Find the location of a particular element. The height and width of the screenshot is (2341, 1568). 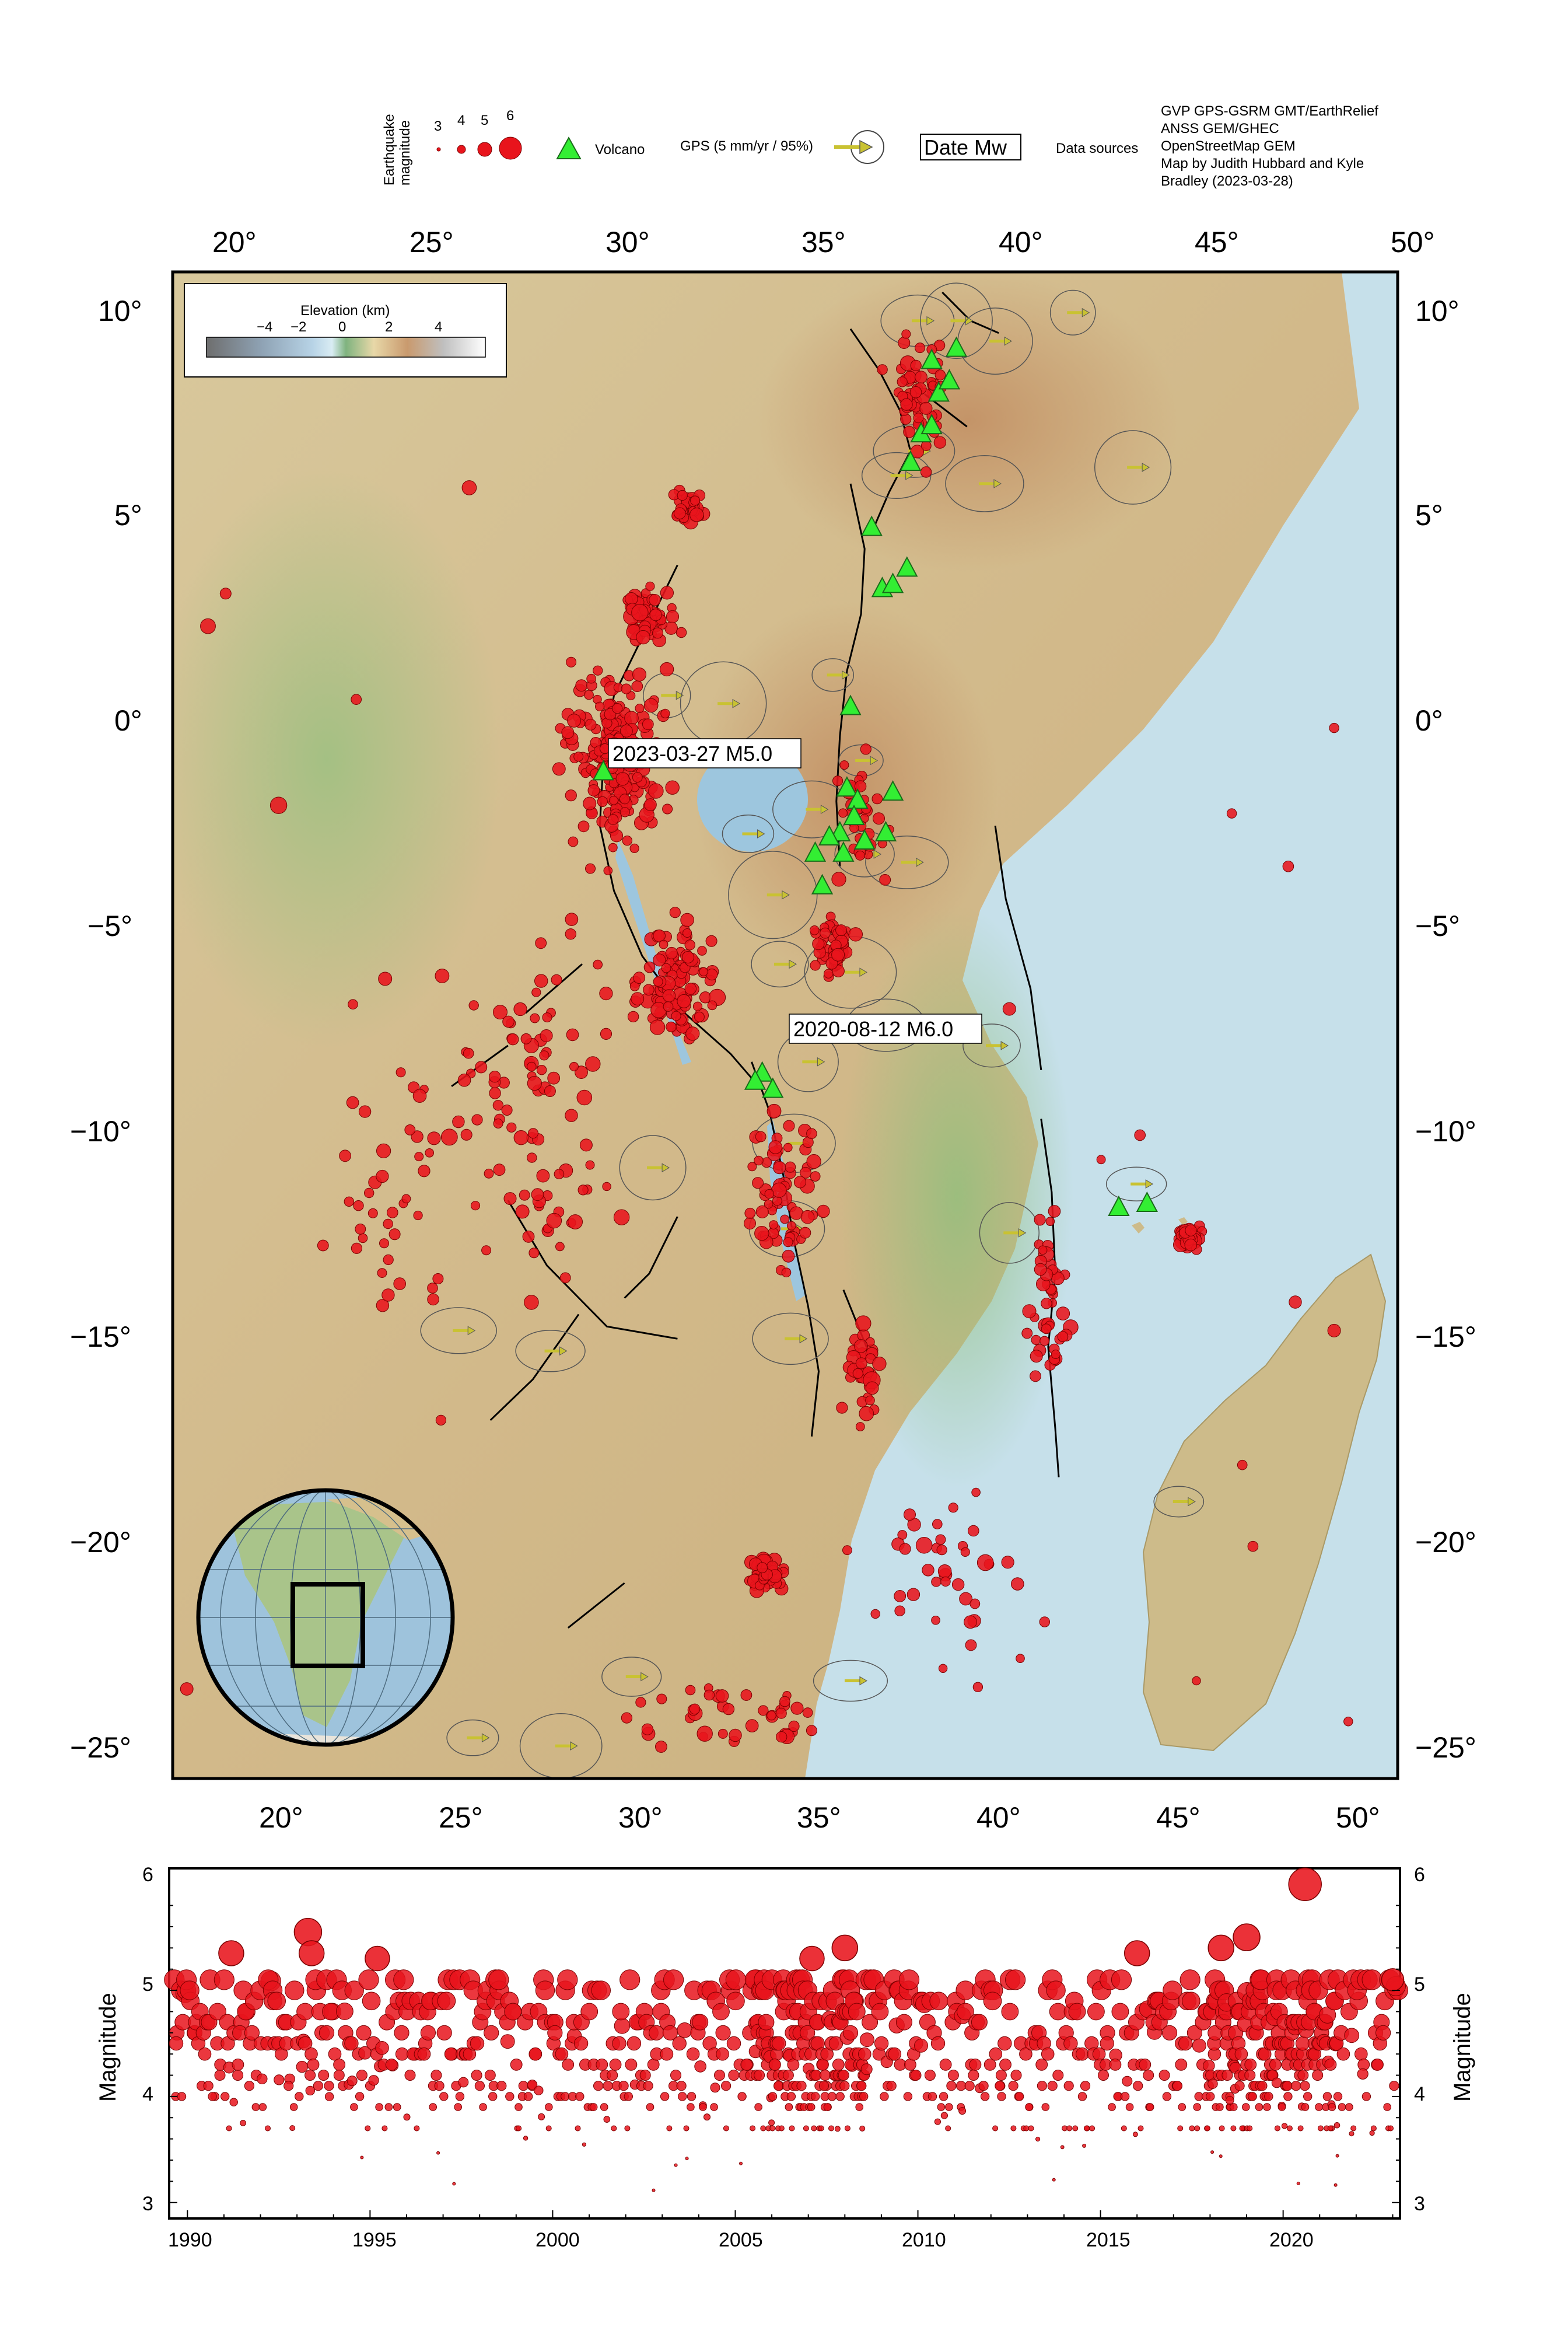

map-lon-labels-bottom: 20° 25° 30° 35° 40° 45° 50° is located at coordinates (820, 1817).